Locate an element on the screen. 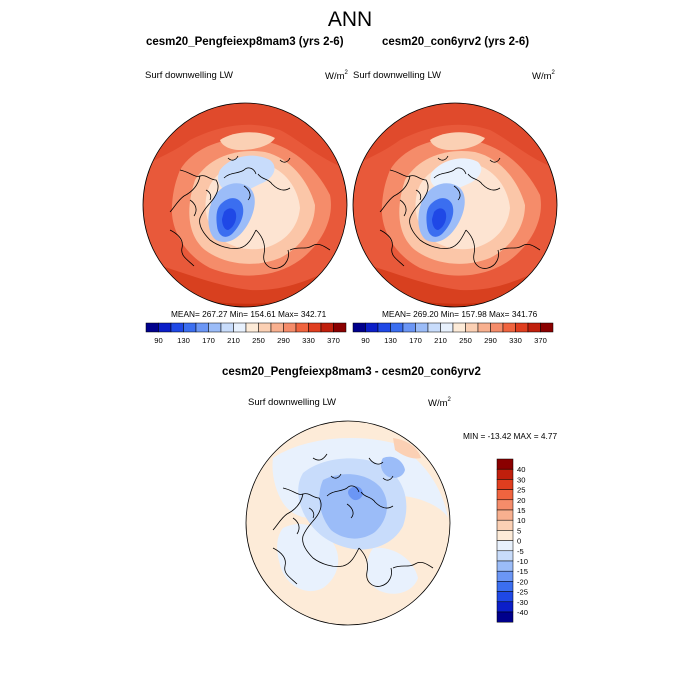 The height and width of the screenshot is (700, 700). colorbar-tick-label: 30 is located at coordinates (521, 479).